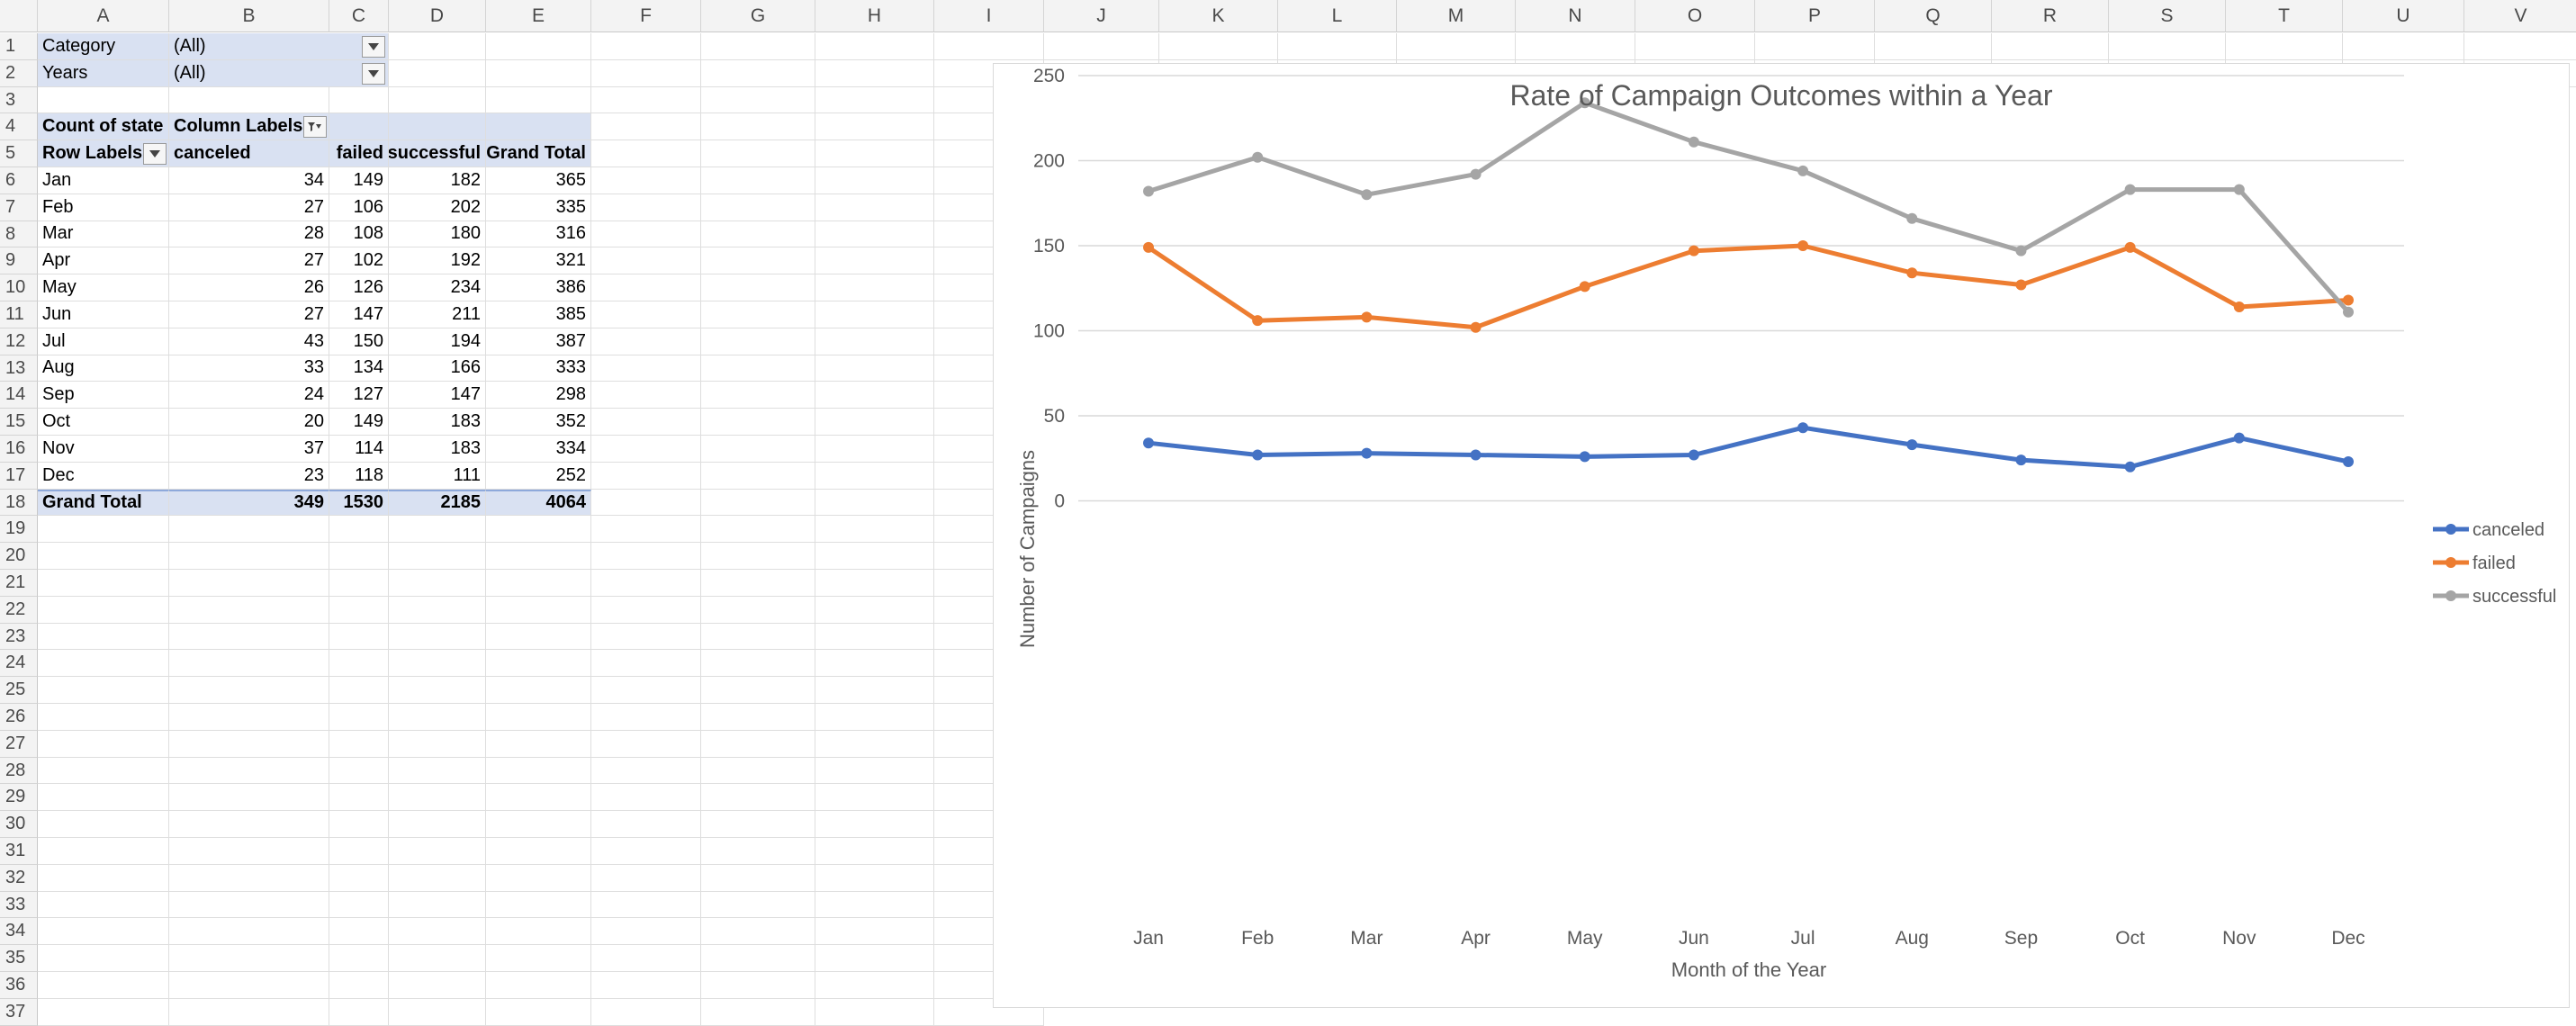  Describe the element at coordinates (1815, 16) in the screenshot. I see `column-header-p: P` at that location.